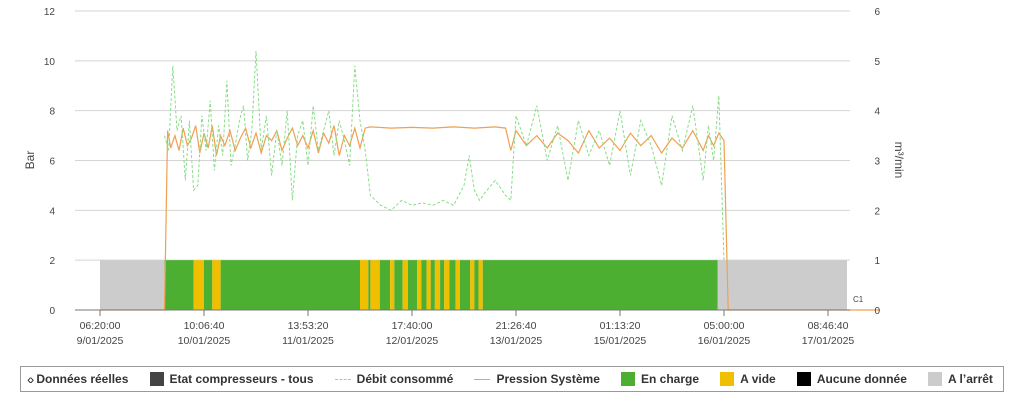 The width and height of the screenshot is (1024, 406). I want to click on y-tick-right: 4, so click(877, 112).